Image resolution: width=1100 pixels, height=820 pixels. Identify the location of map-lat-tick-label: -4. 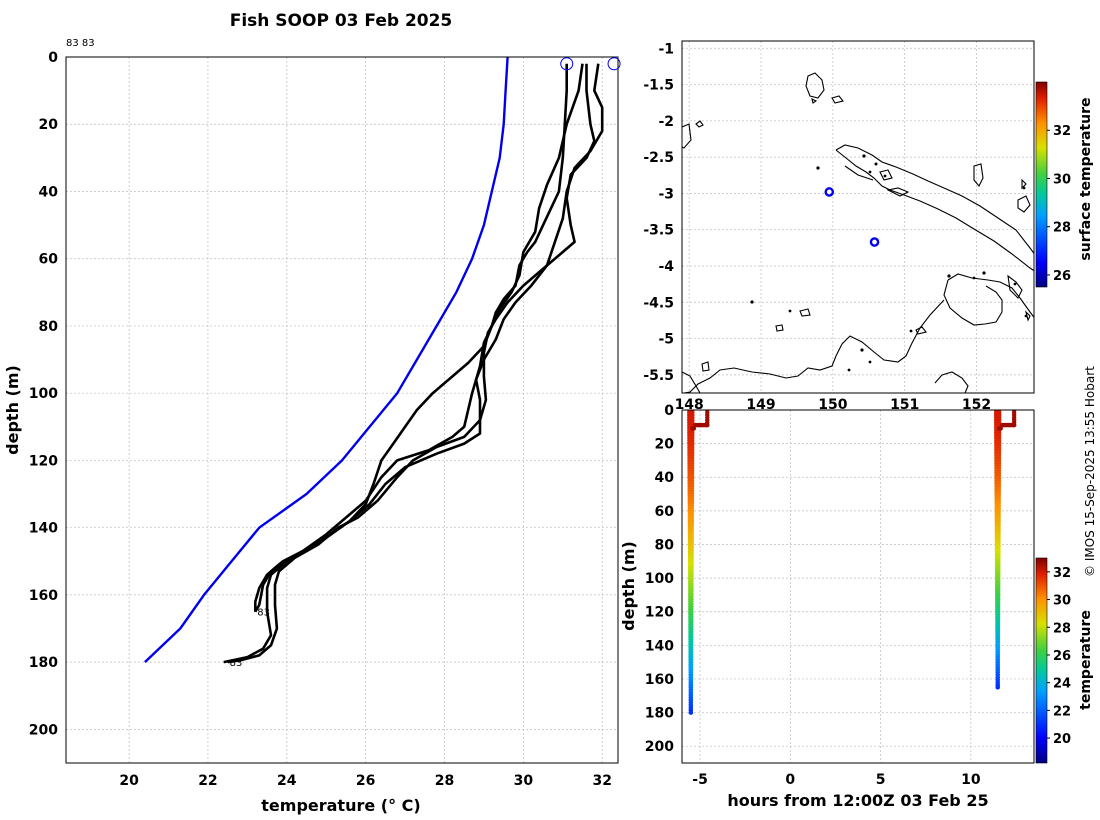
(666, 267).